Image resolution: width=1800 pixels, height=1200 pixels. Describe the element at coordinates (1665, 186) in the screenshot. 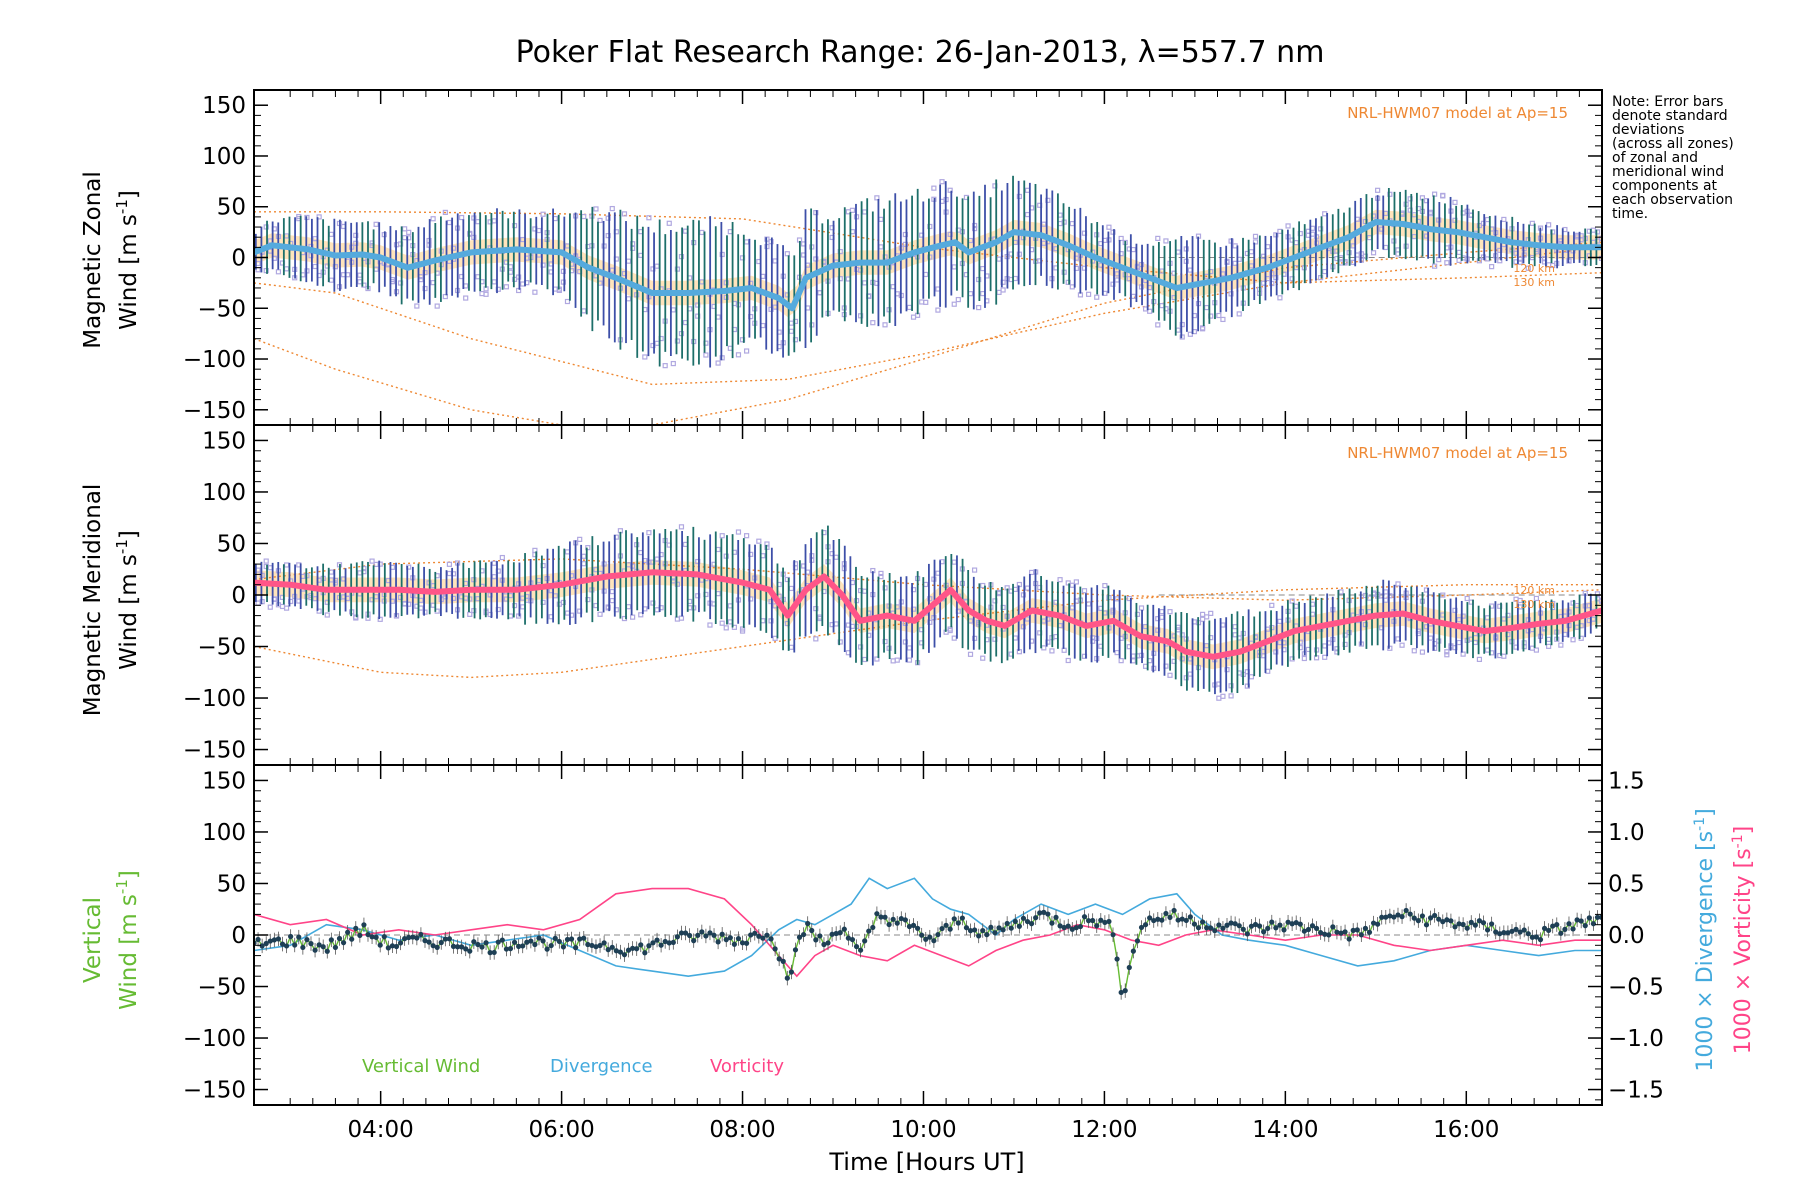

I see `note-line: components at` at that location.